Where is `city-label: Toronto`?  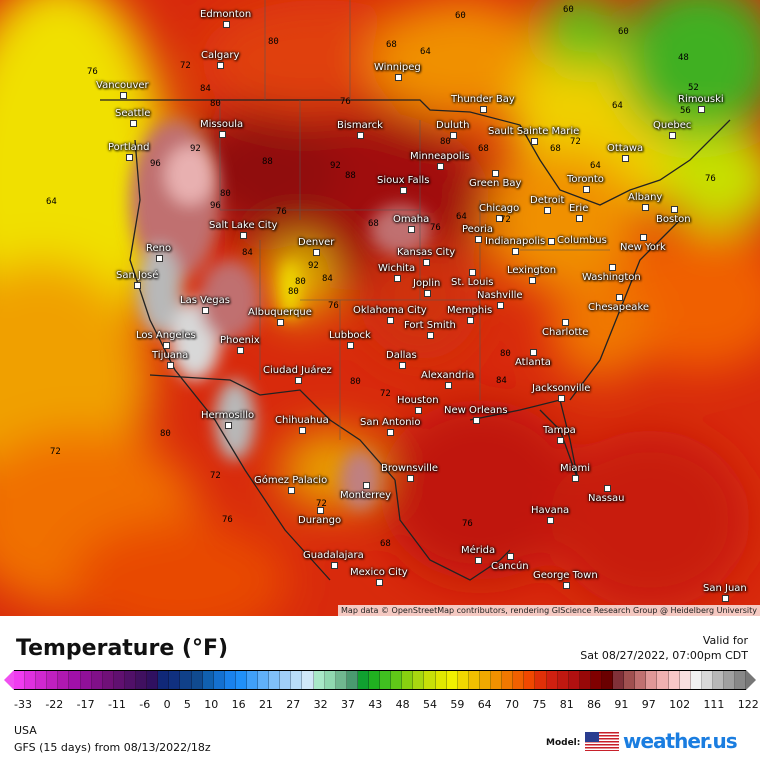 city-label: Toronto is located at coordinates (585, 179).